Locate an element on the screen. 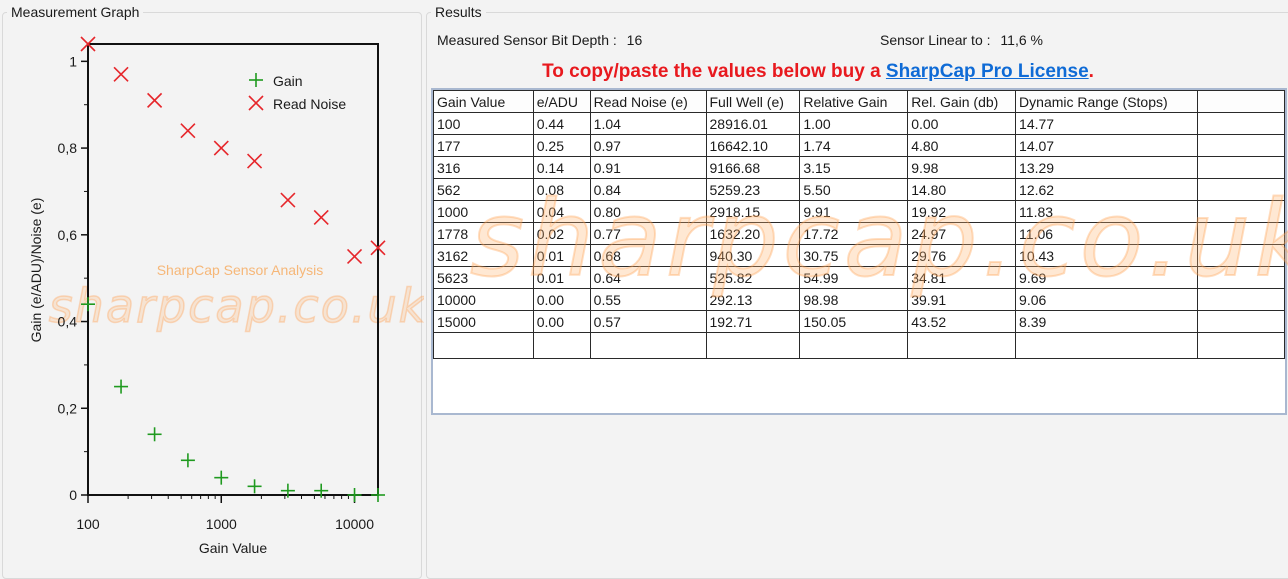  table-cell: 1778 is located at coordinates (483, 233).